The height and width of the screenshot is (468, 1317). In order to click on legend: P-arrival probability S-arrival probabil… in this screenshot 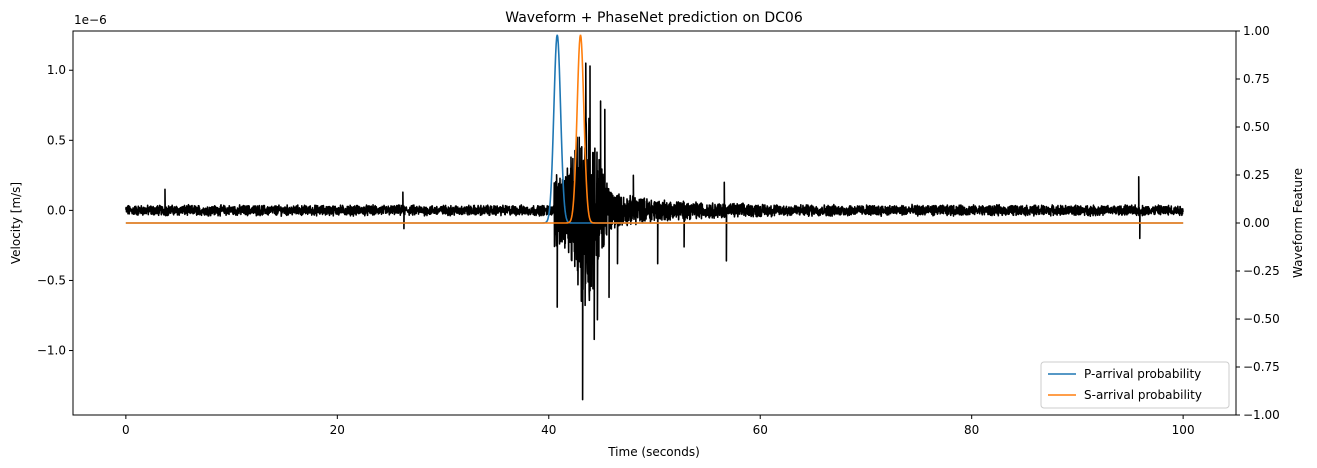, I will do `click(1135, 385)`.